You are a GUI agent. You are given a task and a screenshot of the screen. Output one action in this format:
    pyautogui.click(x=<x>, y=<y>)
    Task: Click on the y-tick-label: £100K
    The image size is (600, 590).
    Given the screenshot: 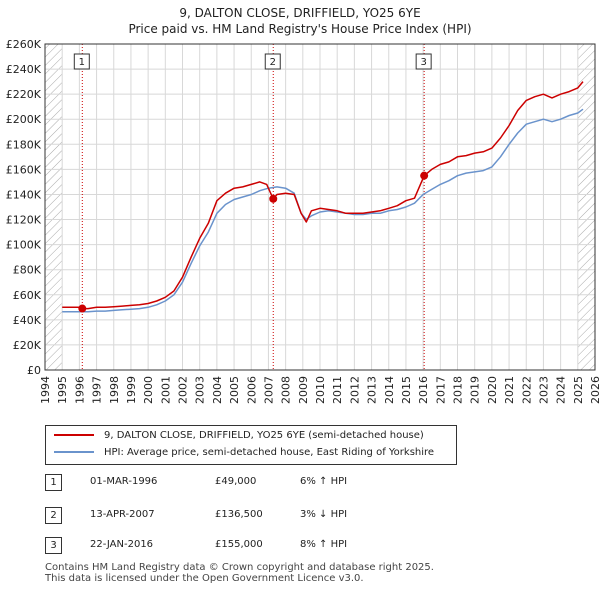 What is the action you would take?
    pyautogui.click(x=24, y=245)
    